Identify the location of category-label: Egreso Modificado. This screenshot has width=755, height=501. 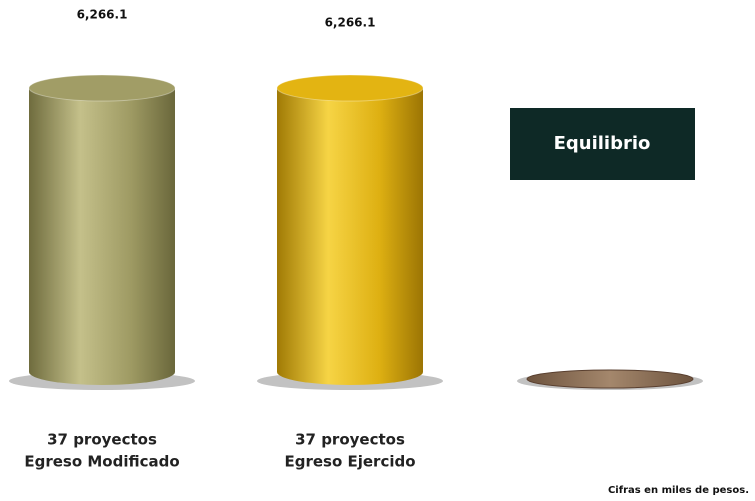
(101, 462).